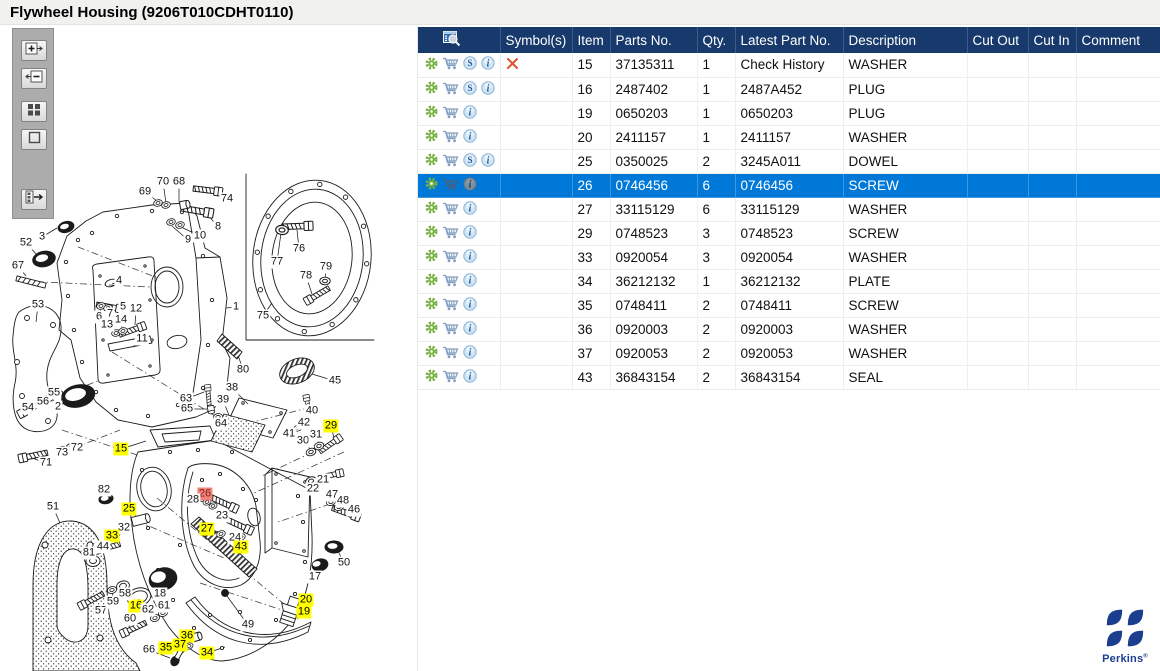 The width and height of the screenshot is (1160, 671). Describe the element at coordinates (459, 353) in the screenshot. I see `row-actions: i` at that location.